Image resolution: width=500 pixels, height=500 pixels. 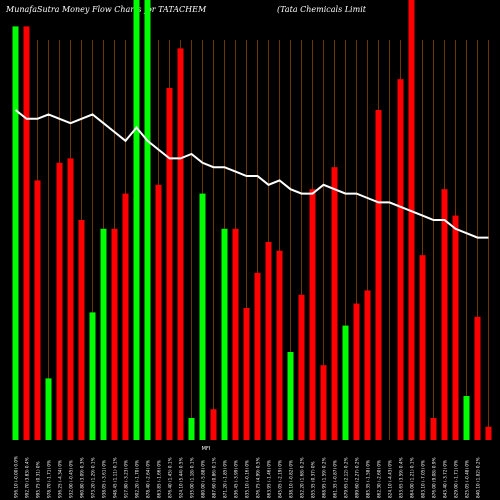 What do you see at coordinates (324, 477) in the screenshot?
I see `x-tick-label: 868.95 (1.59) 0.2%` at bounding box center [324, 477].